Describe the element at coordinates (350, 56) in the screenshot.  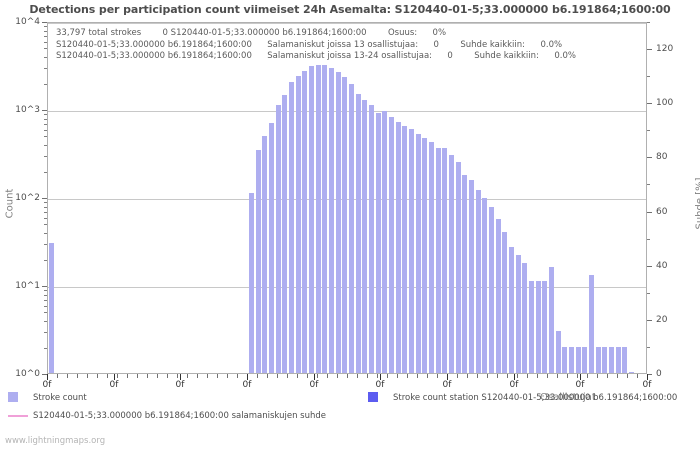
I see `participants-13-24-label: Salamaniskut joissa 13-24 osallistujaa:` at that location.